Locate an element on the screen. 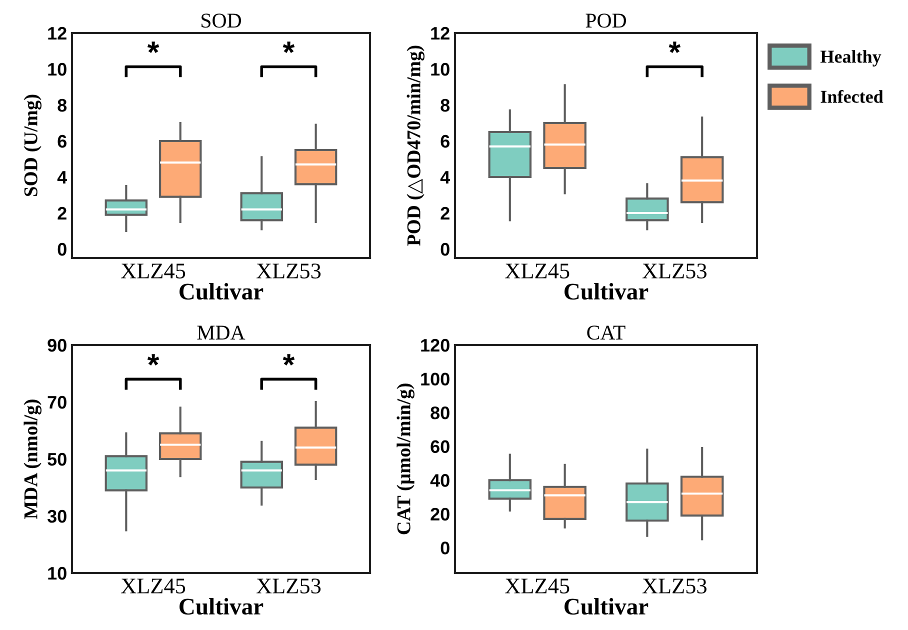 The width and height of the screenshot is (908, 630). legend-label: Healthy is located at coordinates (851, 58).